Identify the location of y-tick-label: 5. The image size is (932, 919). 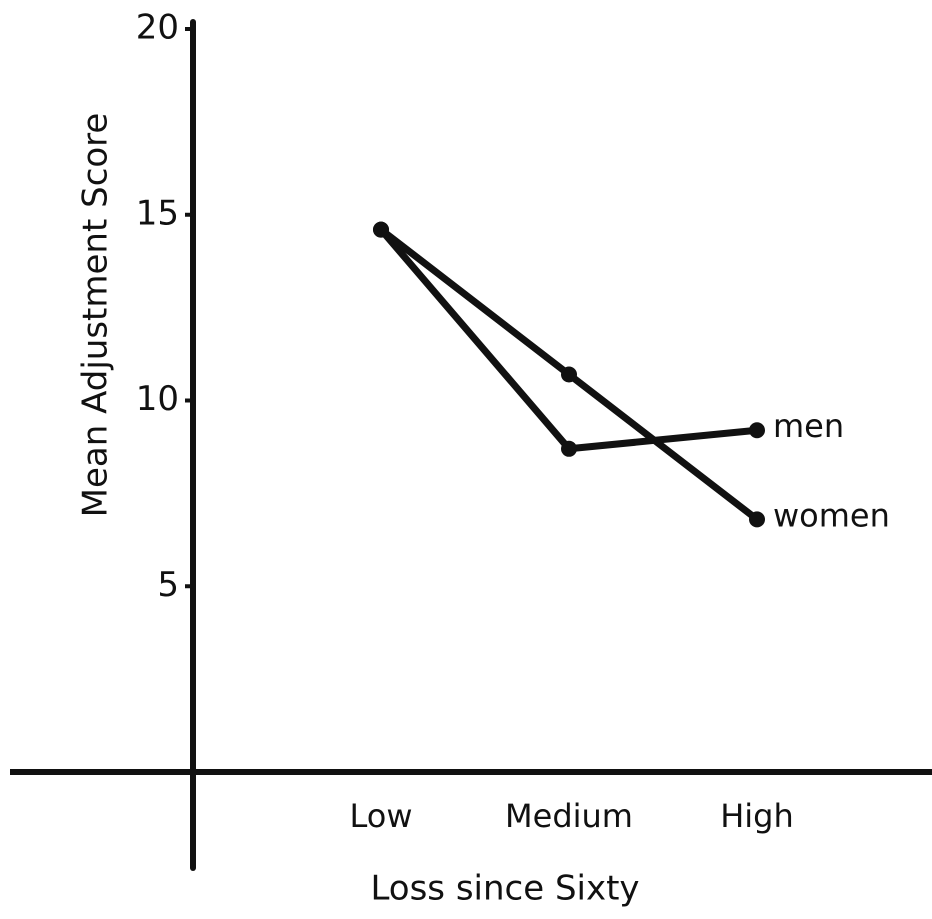
(168, 585).